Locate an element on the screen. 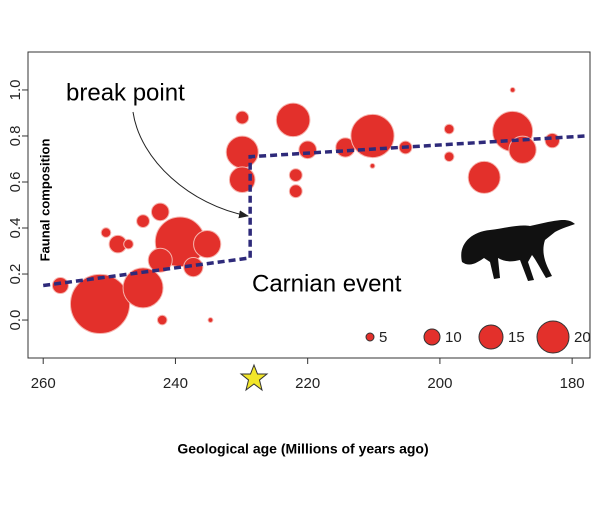 This screenshot has height=505, width=600. y-tick-label: 0.4 is located at coordinates (15, 228).